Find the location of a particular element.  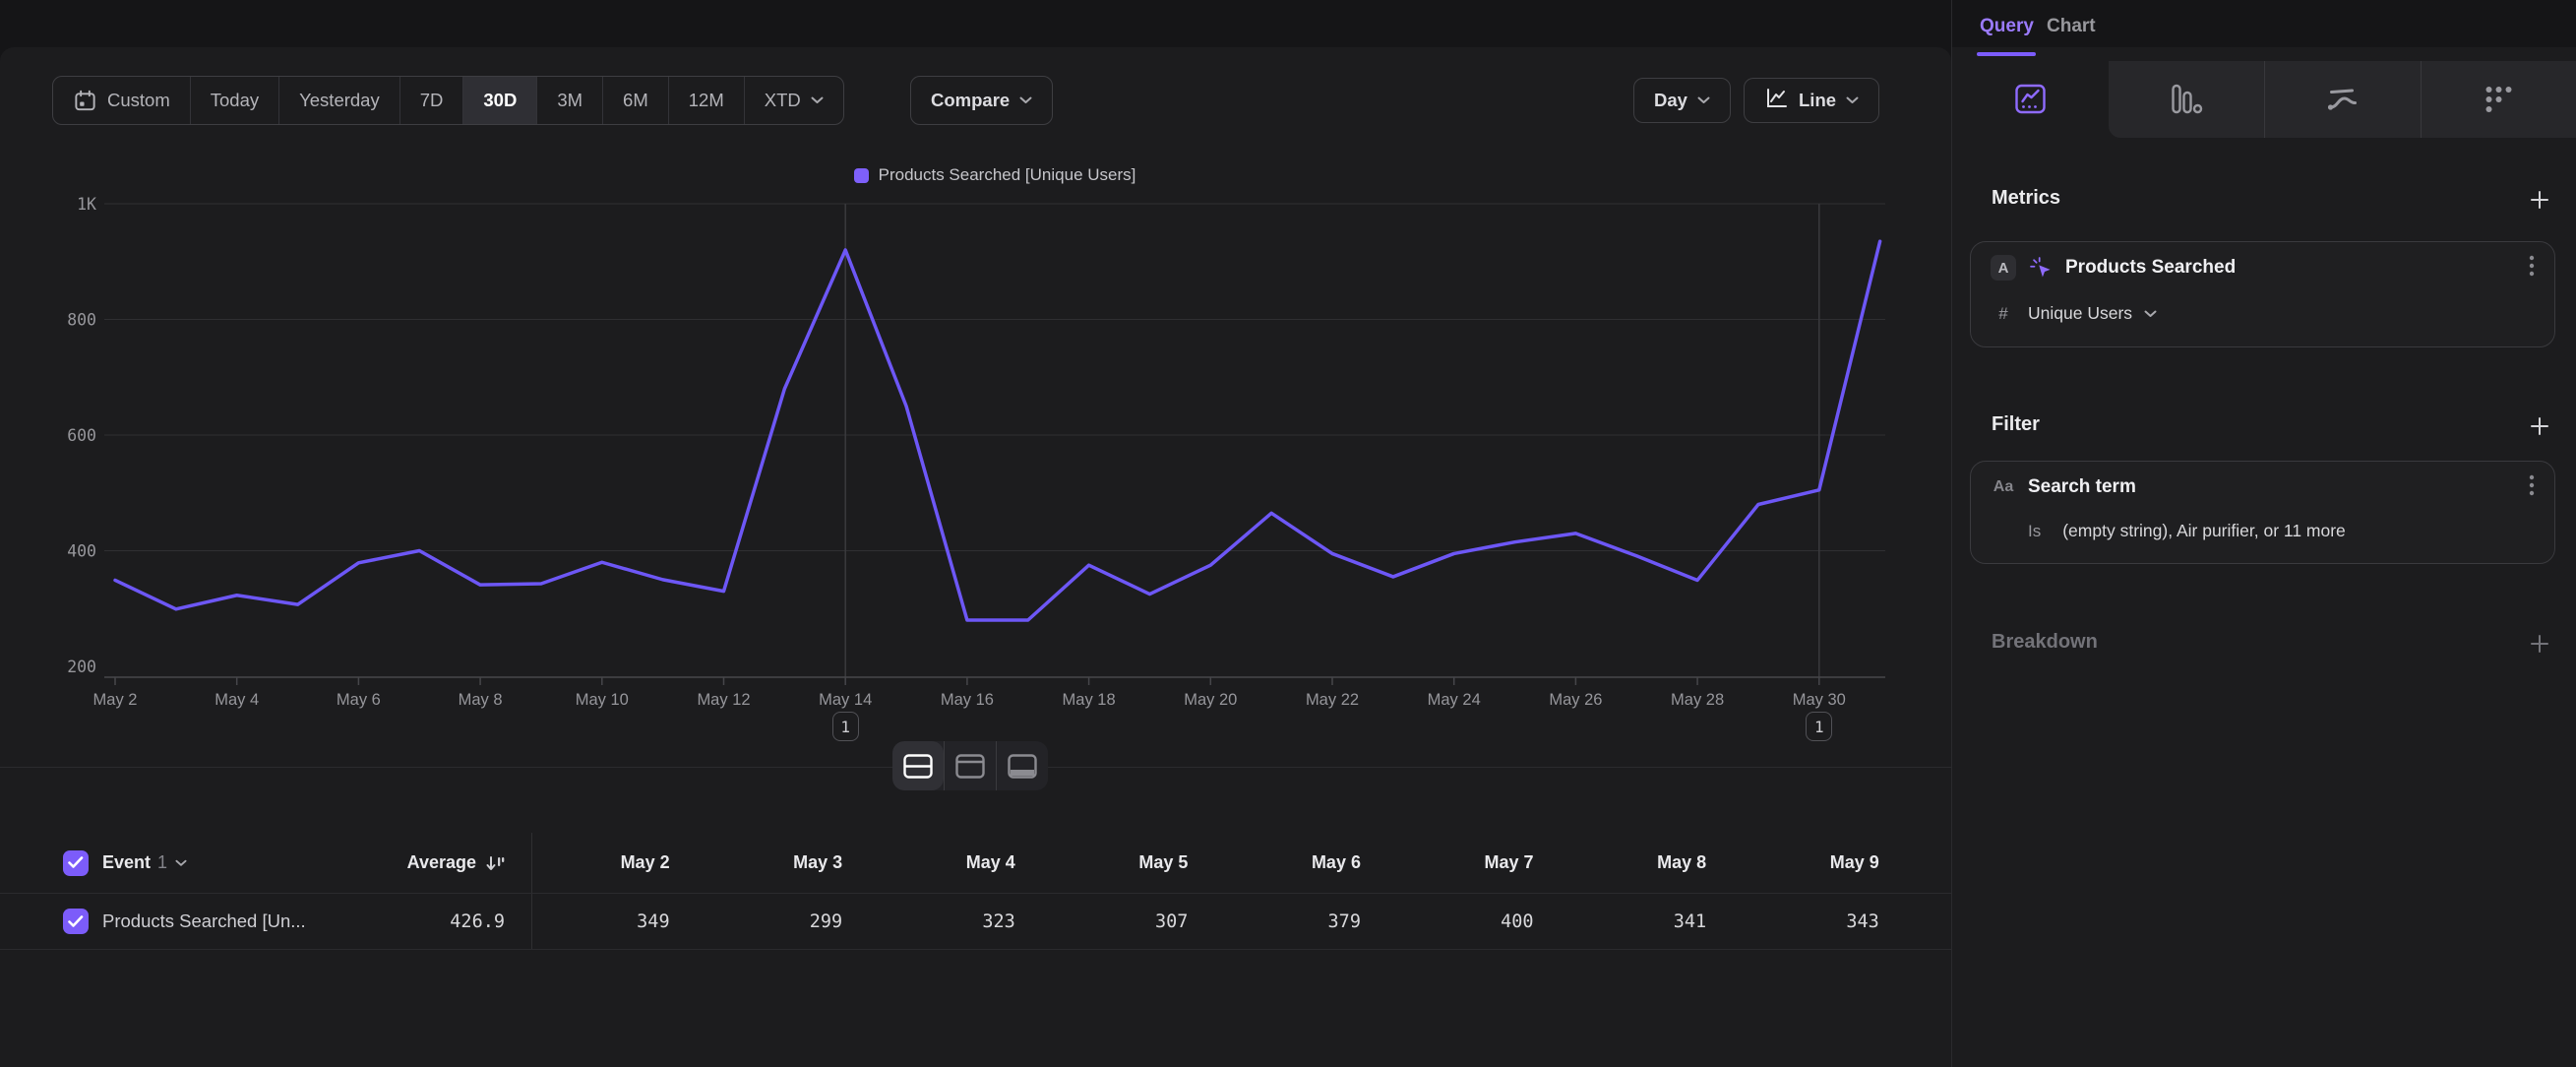

table-cell-value: 341 is located at coordinates (1690, 921).